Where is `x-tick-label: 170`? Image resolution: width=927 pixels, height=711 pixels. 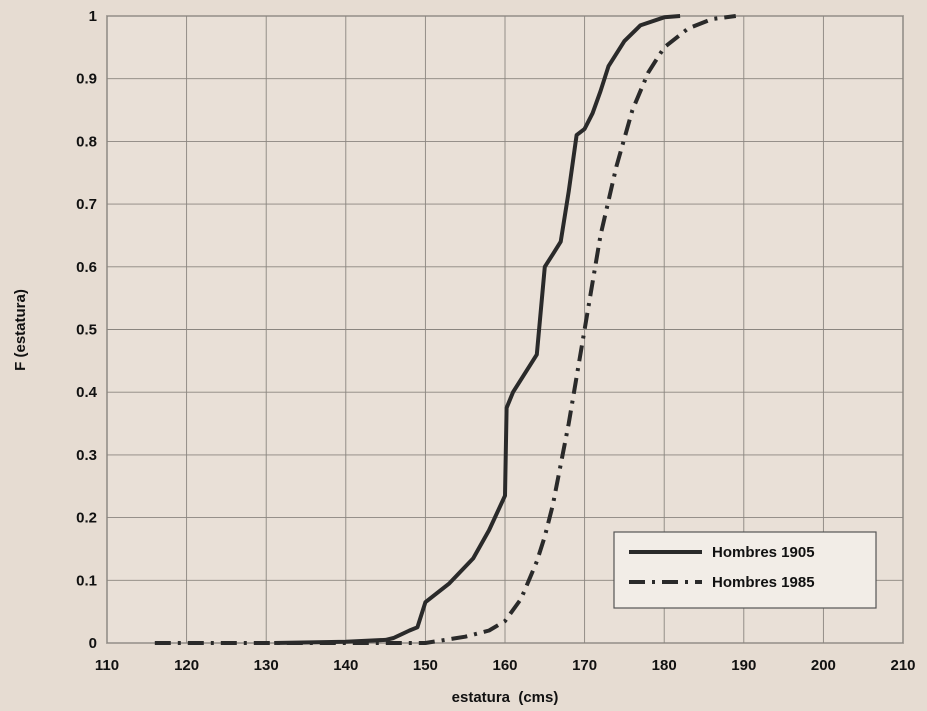
x-tick-label: 170 is located at coordinates (584, 665).